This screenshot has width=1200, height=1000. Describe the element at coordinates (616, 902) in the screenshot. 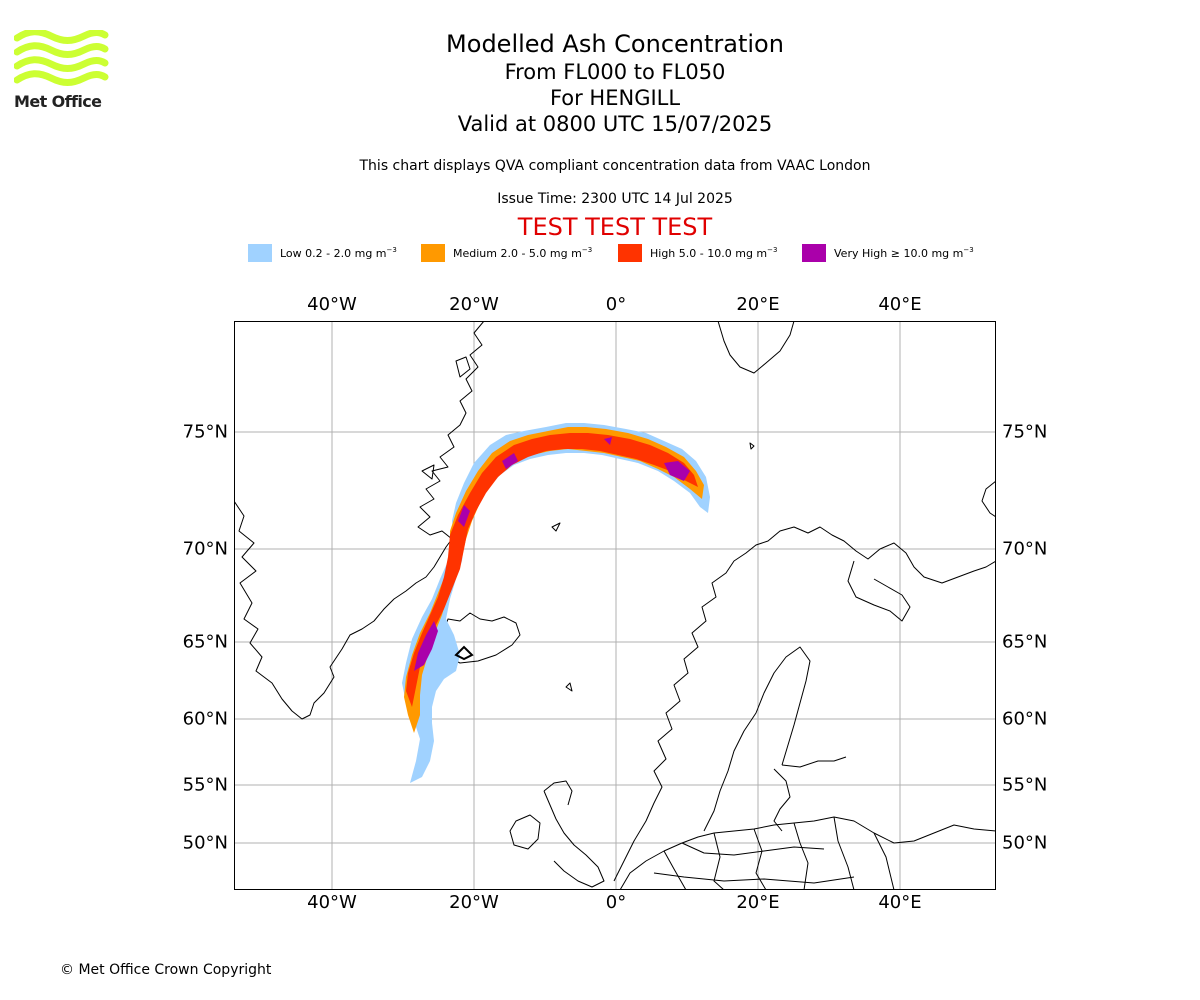

I see `lon-label-bottom-0: 0°` at that location.